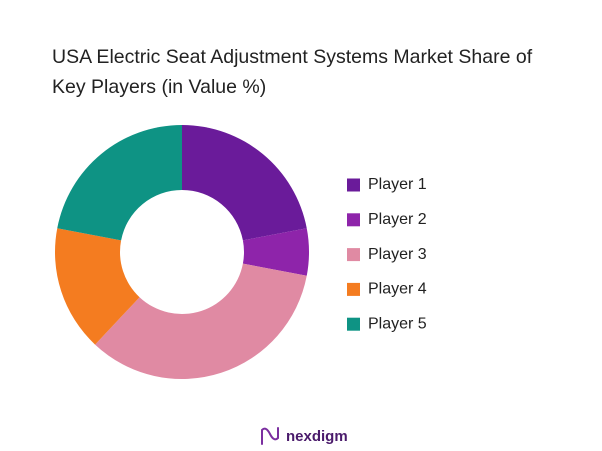  I want to click on legend-label: Player 5, so click(397, 323).